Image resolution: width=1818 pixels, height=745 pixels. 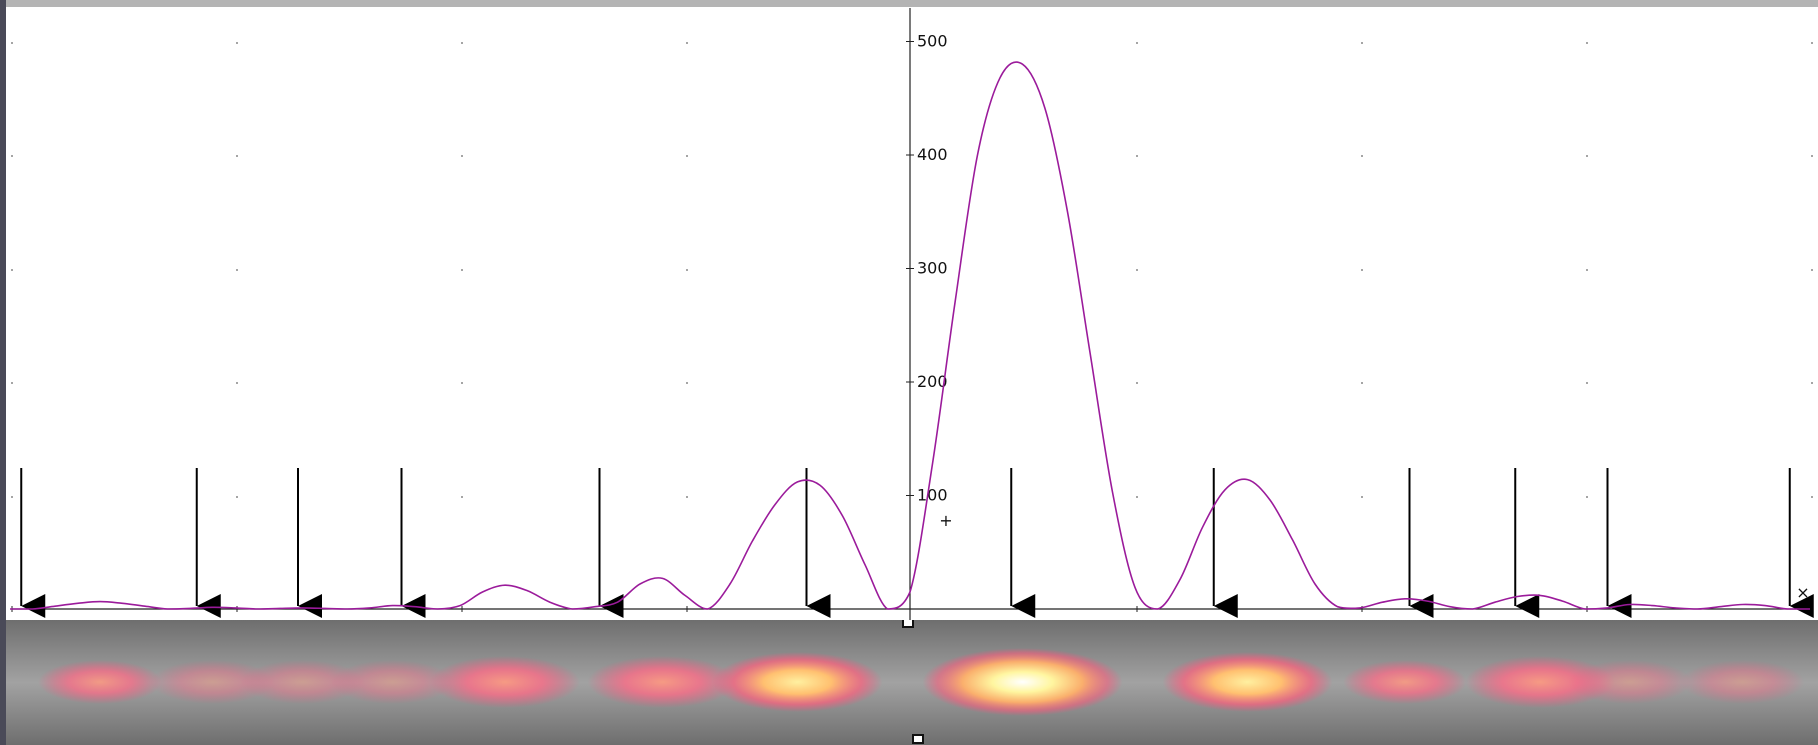 I want to click on y-tick-label: 100, so click(x=932, y=495).